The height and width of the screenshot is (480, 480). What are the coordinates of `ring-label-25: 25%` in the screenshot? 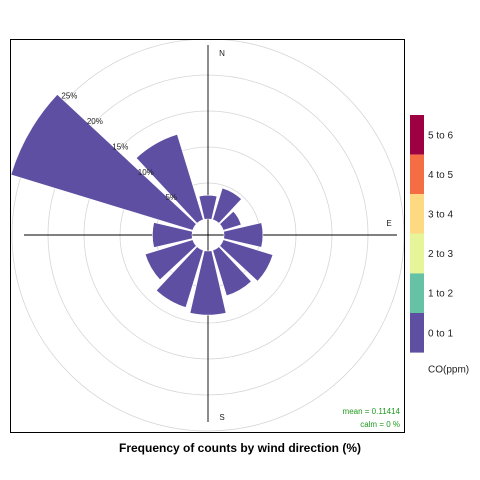 It's located at (69, 95).